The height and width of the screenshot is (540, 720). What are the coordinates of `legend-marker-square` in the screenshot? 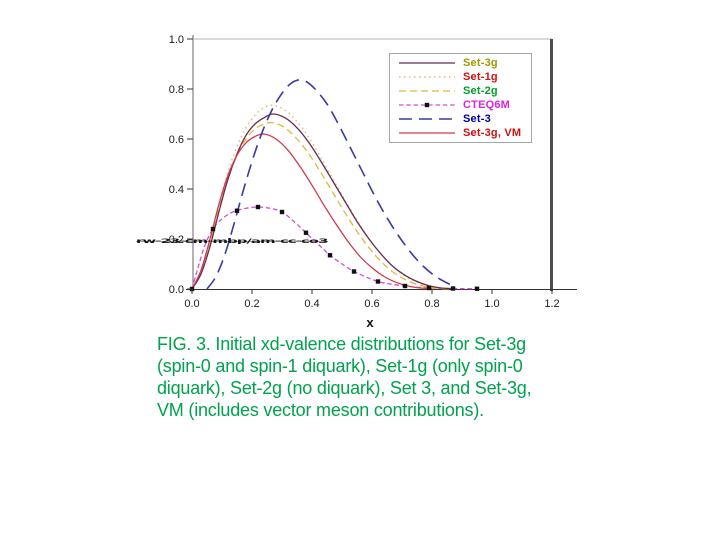 It's located at (427, 105).